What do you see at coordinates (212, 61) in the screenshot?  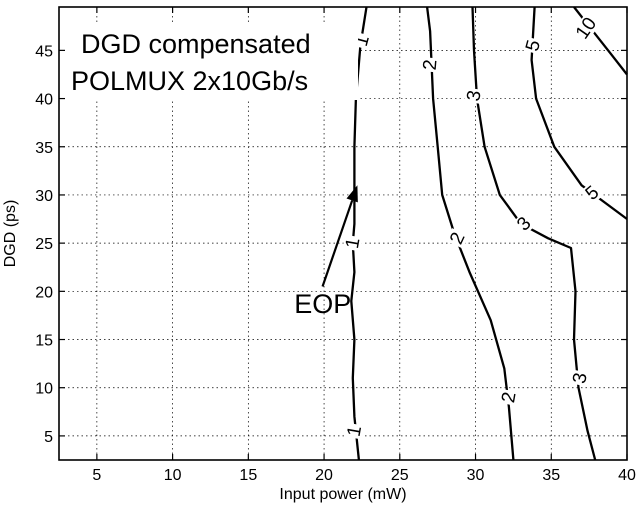 I see `title-background` at bounding box center [212, 61].